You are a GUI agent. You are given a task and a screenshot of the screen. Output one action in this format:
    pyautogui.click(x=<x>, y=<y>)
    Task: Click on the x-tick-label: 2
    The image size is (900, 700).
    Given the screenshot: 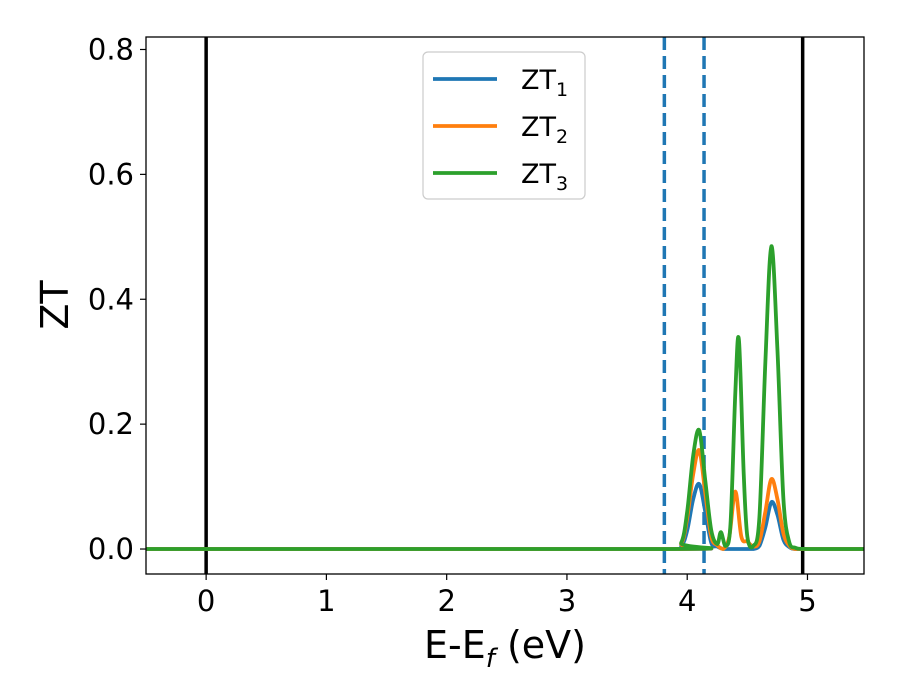 What is the action you would take?
    pyautogui.click(x=446, y=601)
    